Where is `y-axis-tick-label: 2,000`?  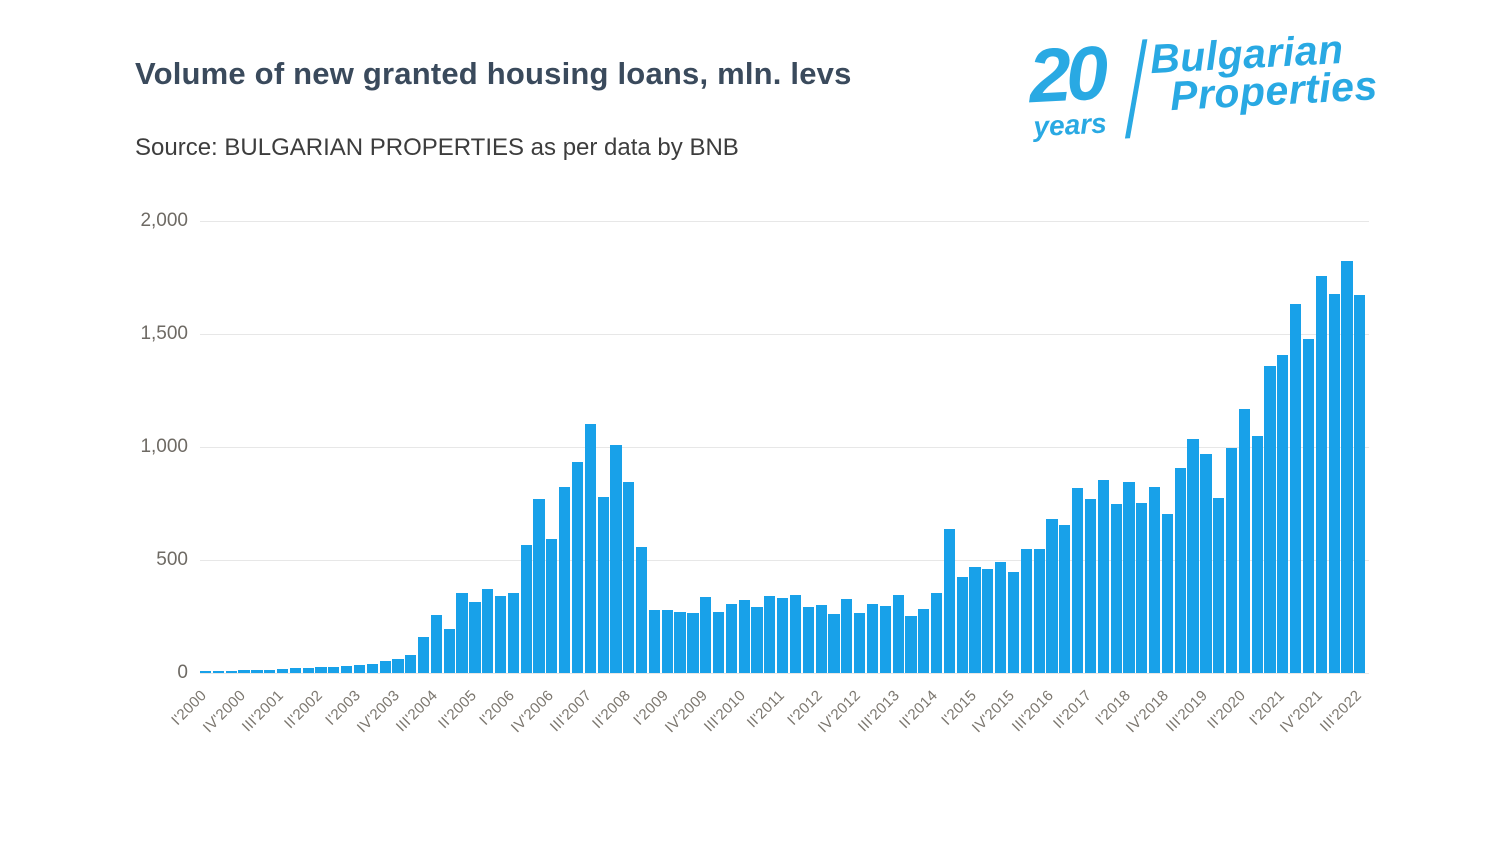
y-axis-tick-label: 2,000 is located at coordinates (164, 220).